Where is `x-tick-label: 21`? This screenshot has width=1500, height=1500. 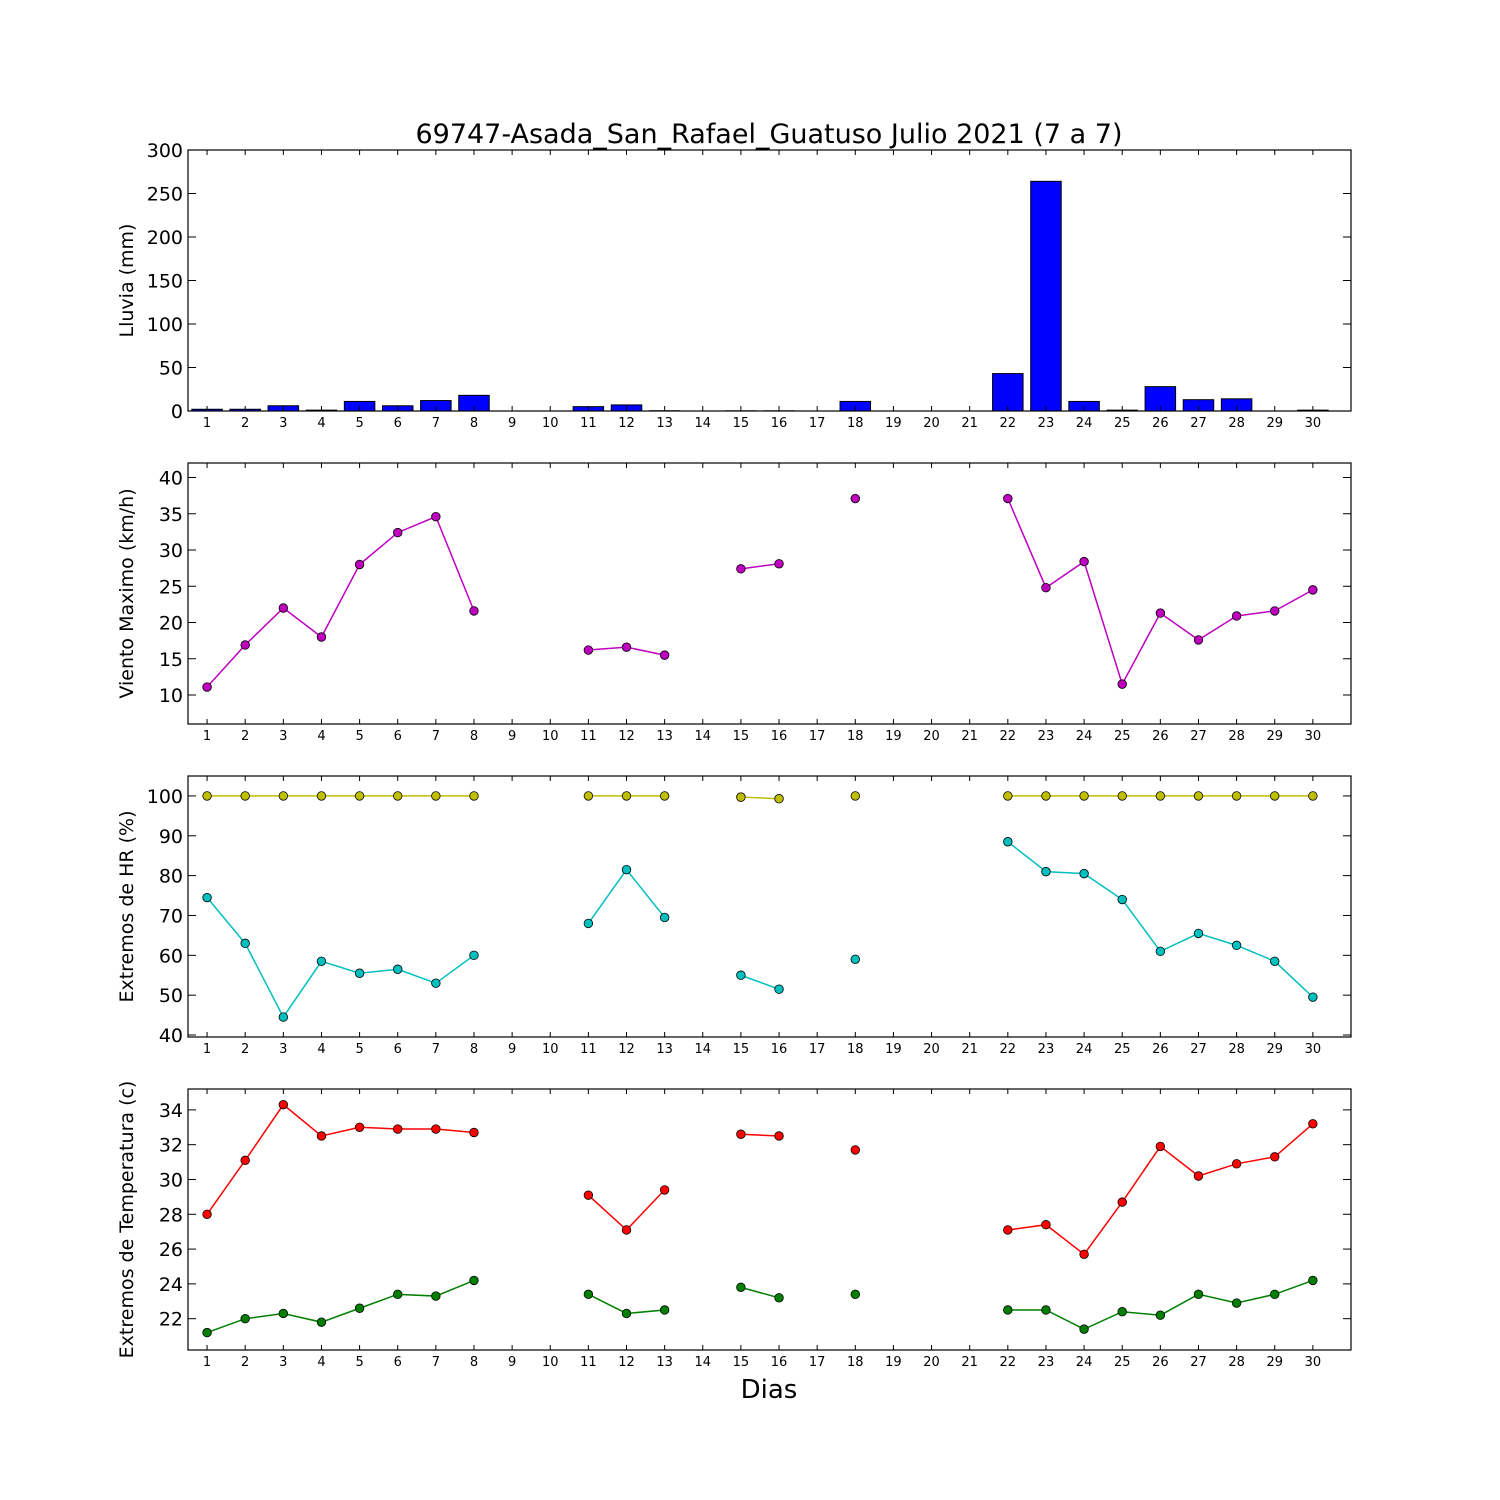 x-tick-label: 21 is located at coordinates (969, 1362).